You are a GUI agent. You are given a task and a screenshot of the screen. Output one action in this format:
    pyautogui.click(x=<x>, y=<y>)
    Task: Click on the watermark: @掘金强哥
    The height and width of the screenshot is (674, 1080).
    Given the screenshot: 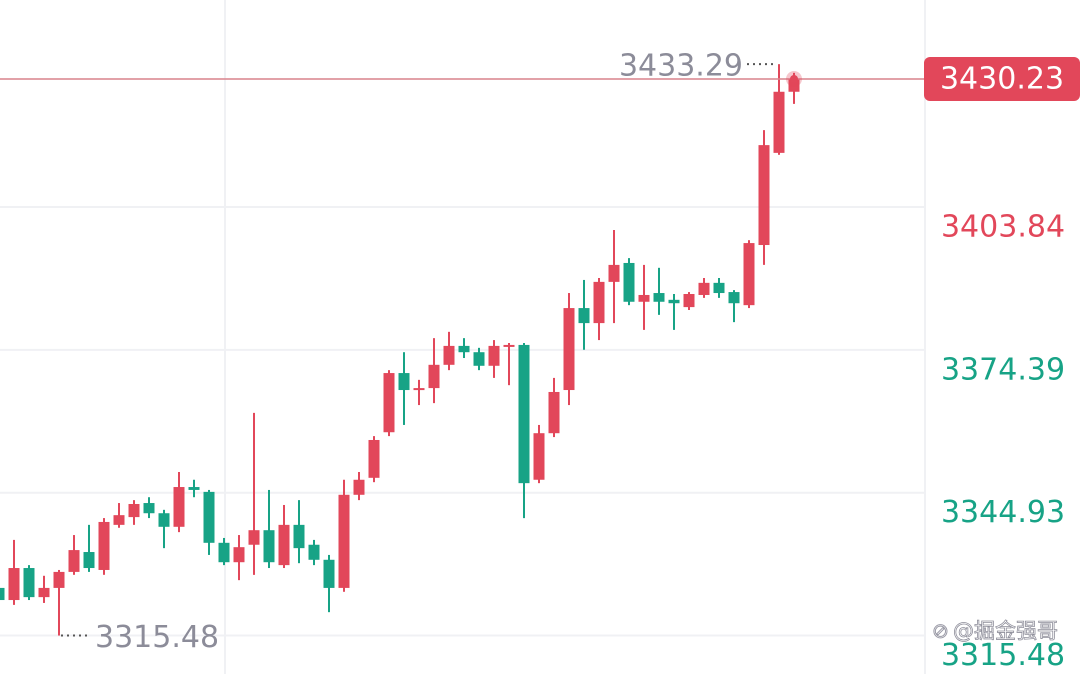 What is the action you would take?
    pyautogui.click(x=1005, y=631)
    